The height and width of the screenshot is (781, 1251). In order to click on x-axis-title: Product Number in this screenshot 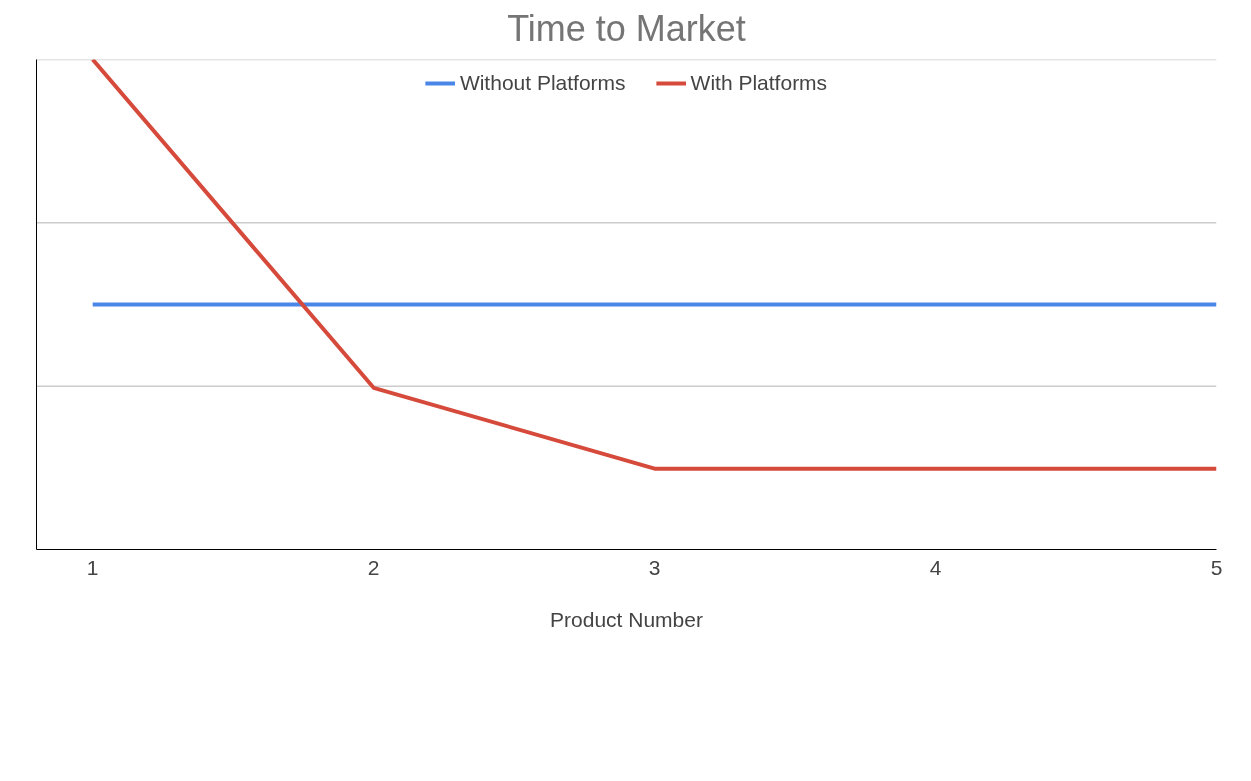, I will do `click(626, 619)`.